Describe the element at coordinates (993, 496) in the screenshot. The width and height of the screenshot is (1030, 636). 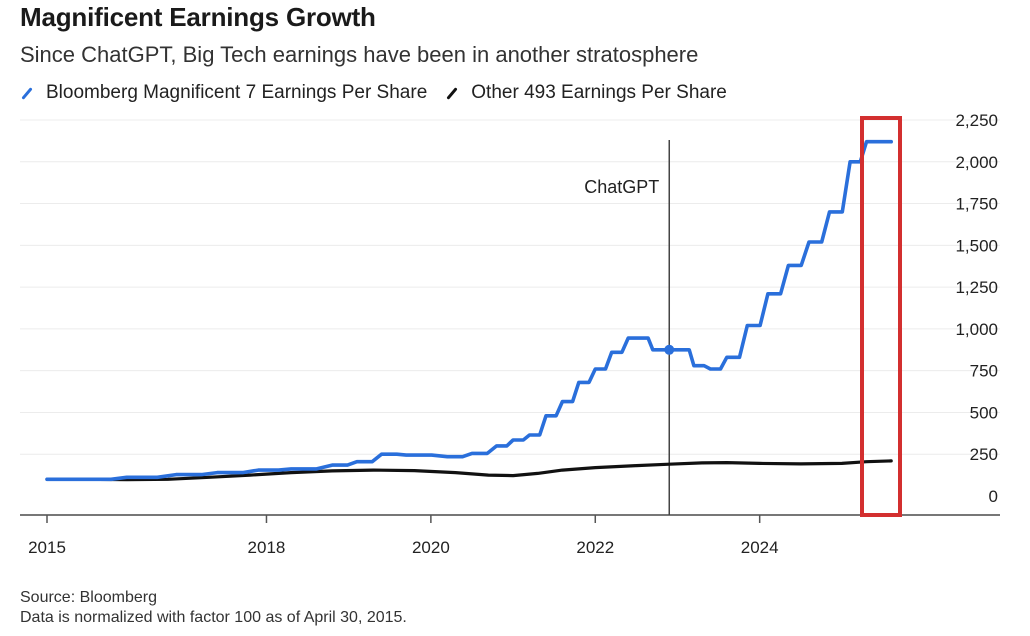
I see `y-tick-label: 0` at that location.